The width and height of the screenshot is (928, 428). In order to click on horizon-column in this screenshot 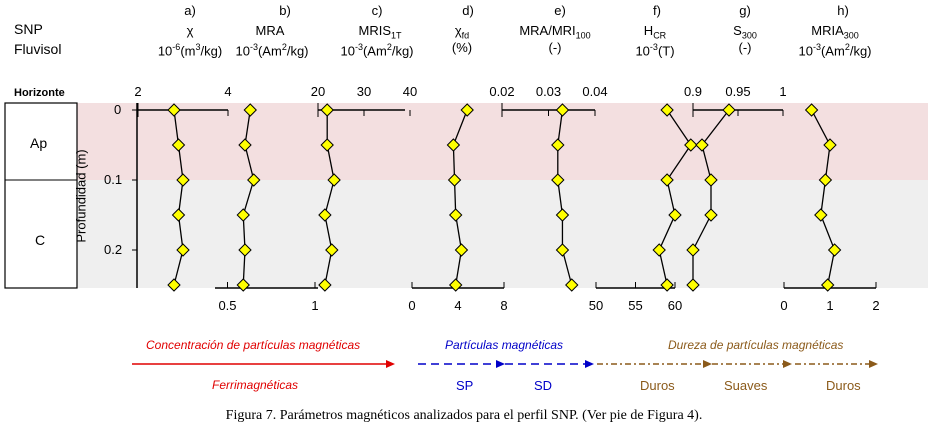, I will do `click(41, 195)`.